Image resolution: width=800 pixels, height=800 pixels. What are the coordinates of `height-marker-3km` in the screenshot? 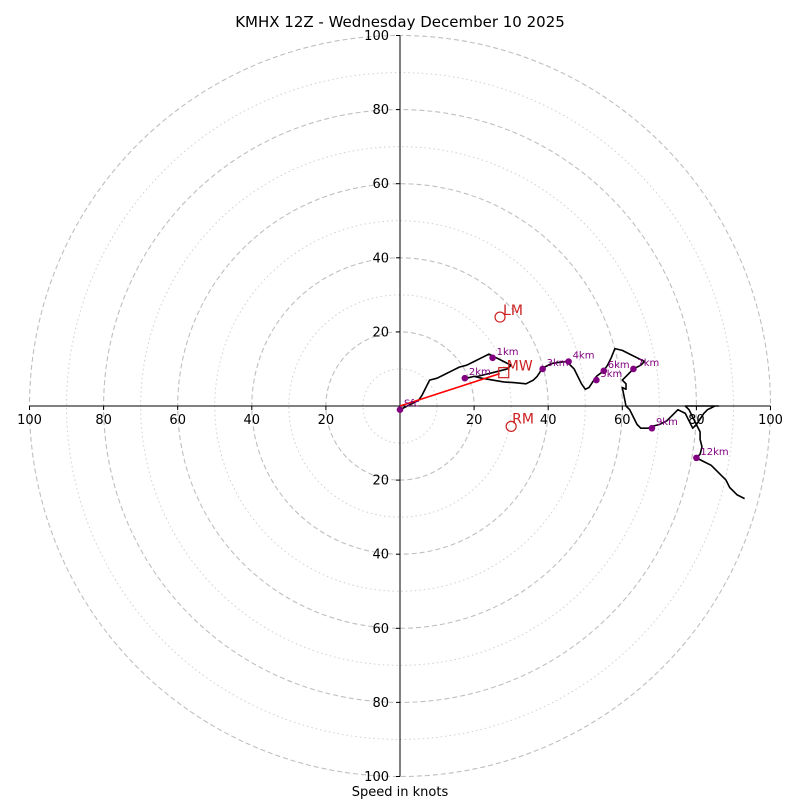 It's located at (542, 369).